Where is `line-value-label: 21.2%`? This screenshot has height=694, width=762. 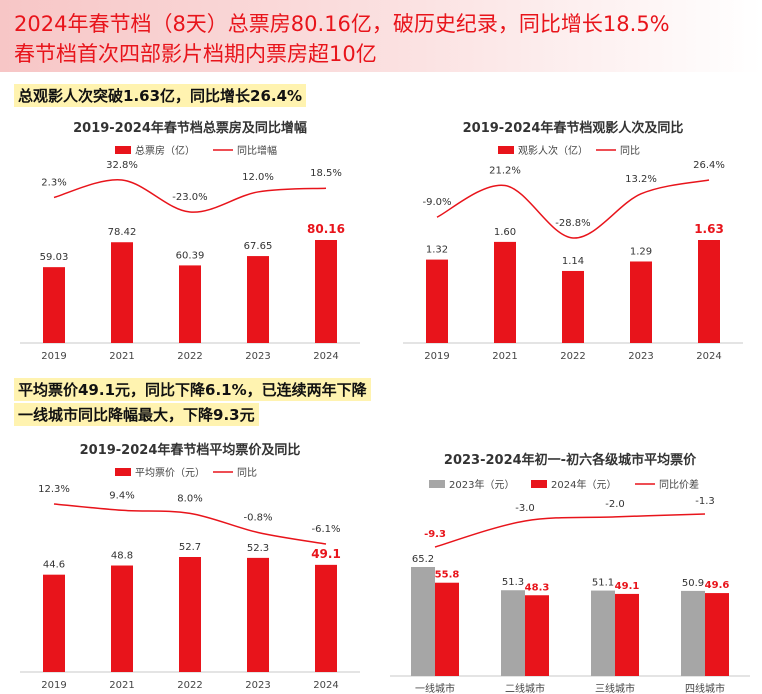
line-value-label: 21.2% is located at coordinates (505, 170).